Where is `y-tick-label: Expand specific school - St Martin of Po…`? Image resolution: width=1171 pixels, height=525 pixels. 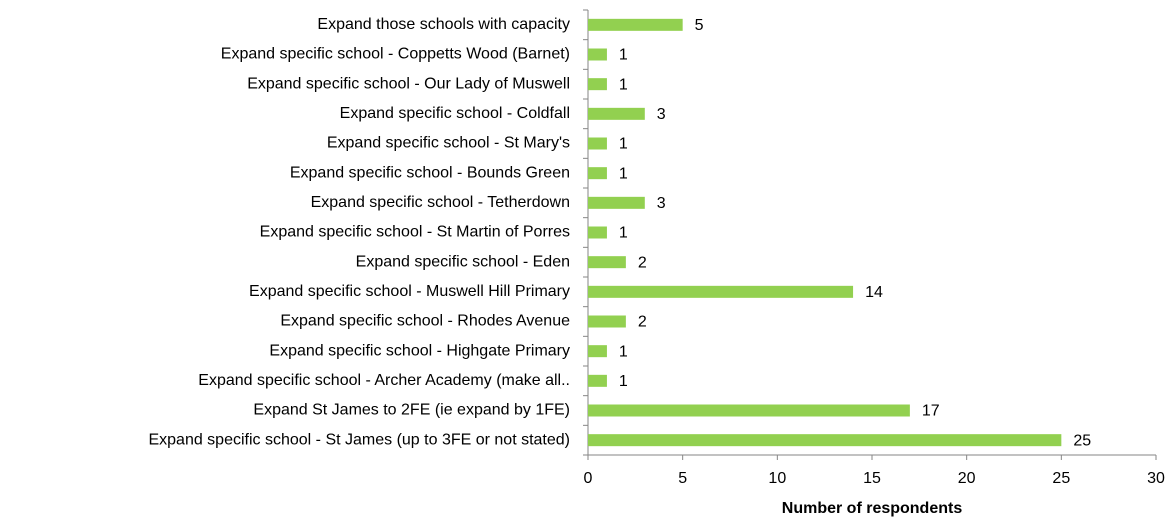
y-tick-label: Expand specific school - St Martin of Po… is located at coordinates (415, 232).